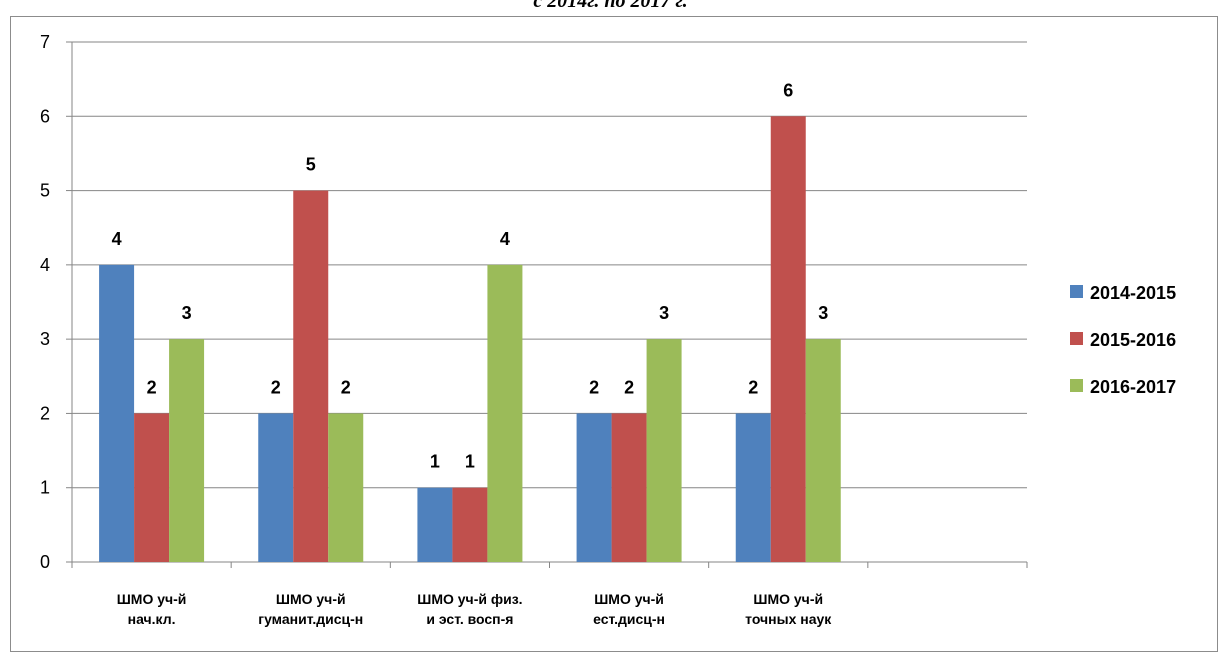 The image size is (1221, 657). I want to click on x-tick-label: гуманит.дисц-н, so click(310, 619).